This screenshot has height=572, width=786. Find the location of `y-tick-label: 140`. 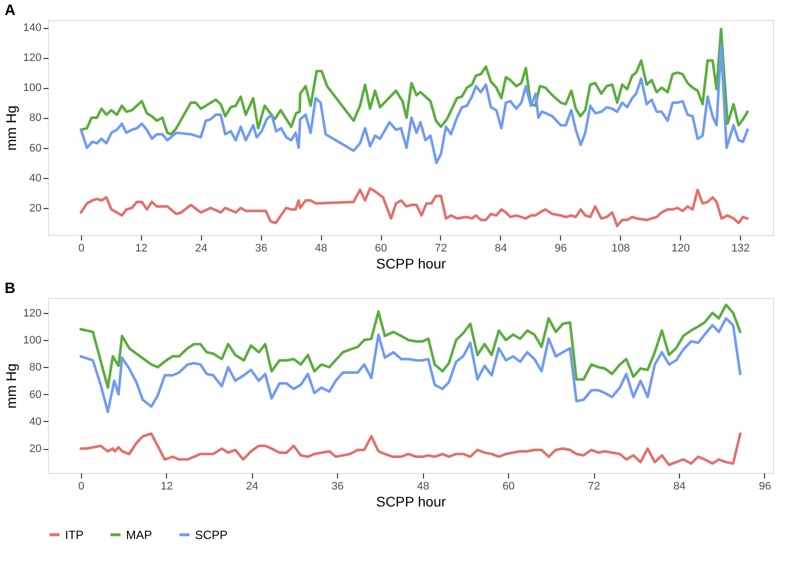

y-tick-label: 140 is located at coordinates (32, 28).